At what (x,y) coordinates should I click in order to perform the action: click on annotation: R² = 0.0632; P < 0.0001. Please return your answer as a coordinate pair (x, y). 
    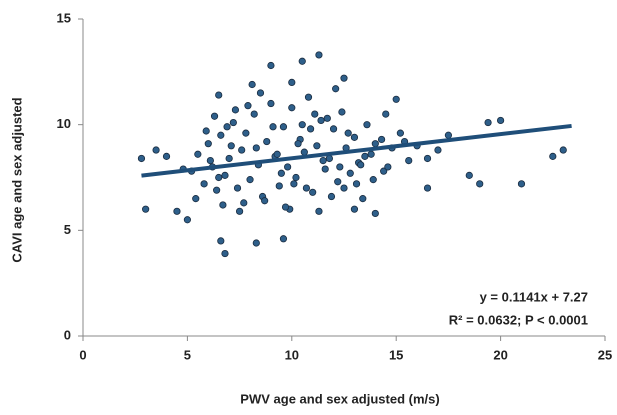
    Looking at the image, I should click on (518, 319).